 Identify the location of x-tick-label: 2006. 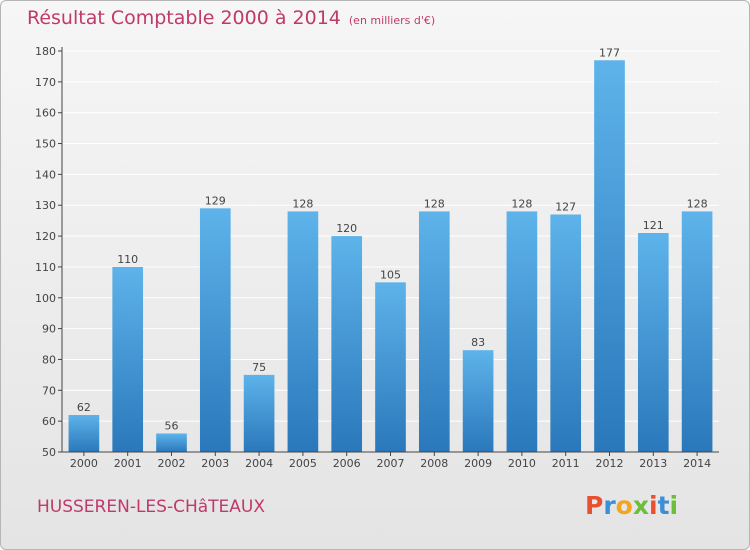
(347, 463).